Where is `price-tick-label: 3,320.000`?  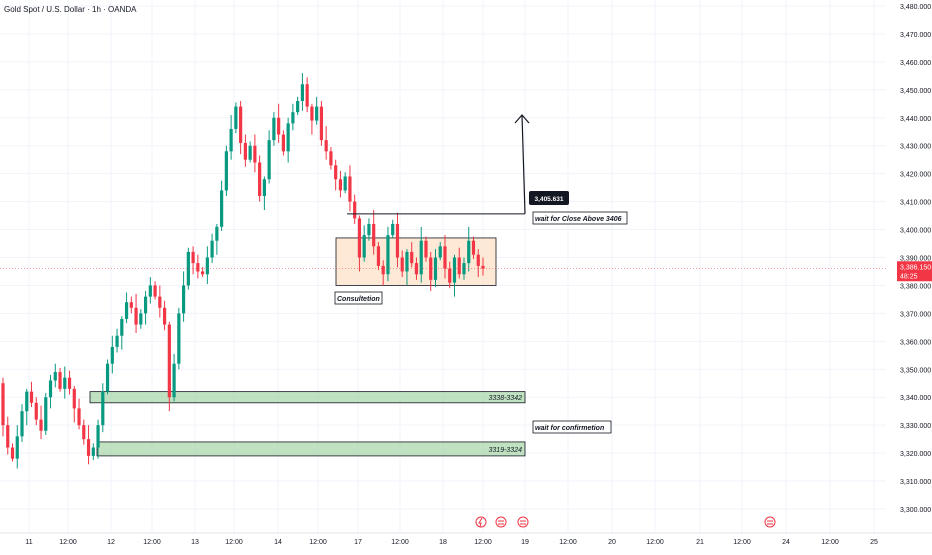
price-tick-label: 3,320.000 is located at coordinates (915, 454).